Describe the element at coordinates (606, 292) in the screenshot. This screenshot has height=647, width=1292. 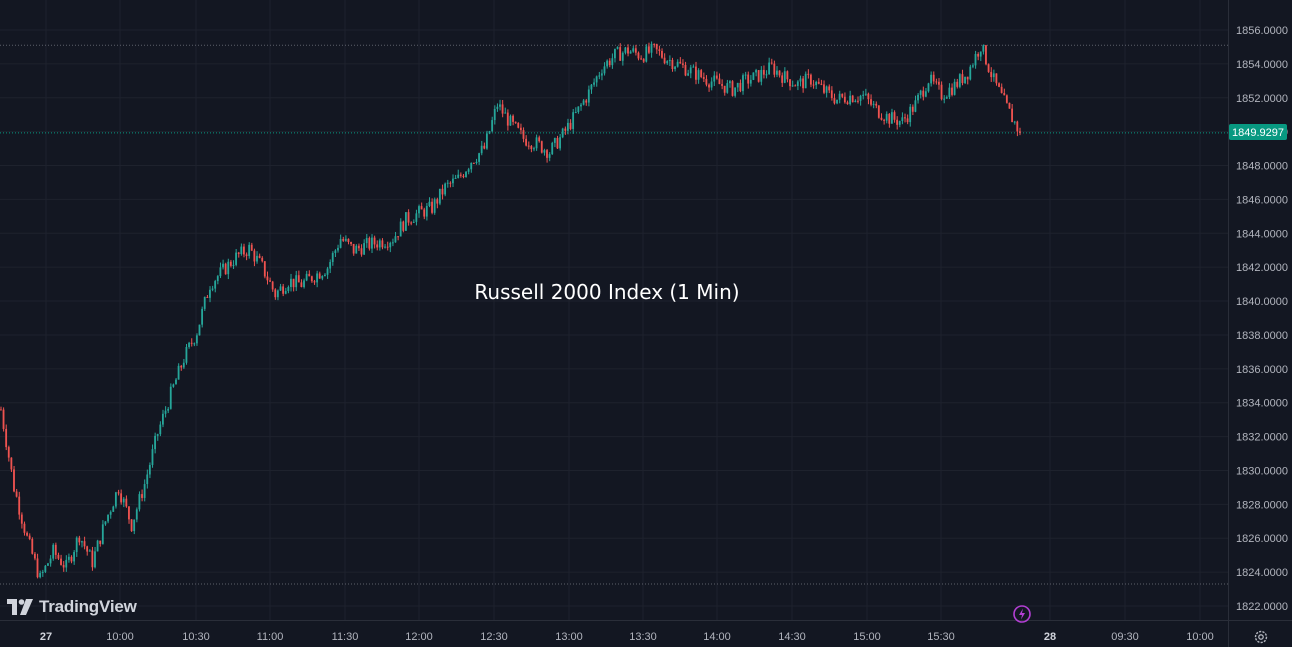
I see `chart-title: Russell 2000 Index (1 Min)` at that location.